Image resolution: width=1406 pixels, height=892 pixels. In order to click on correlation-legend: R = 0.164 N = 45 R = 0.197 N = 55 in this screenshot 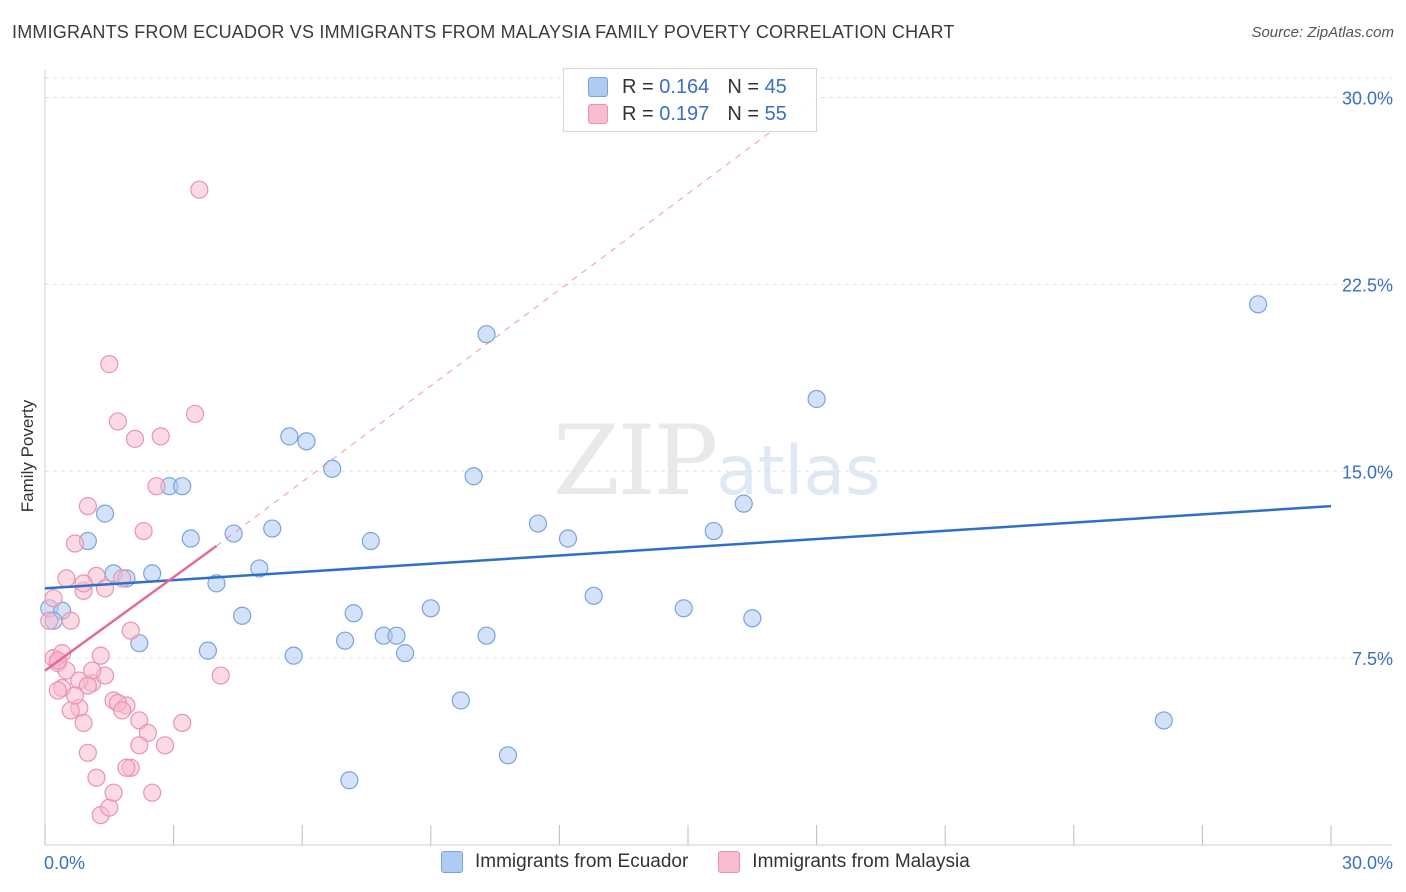, I will do `click(690, 100)`.